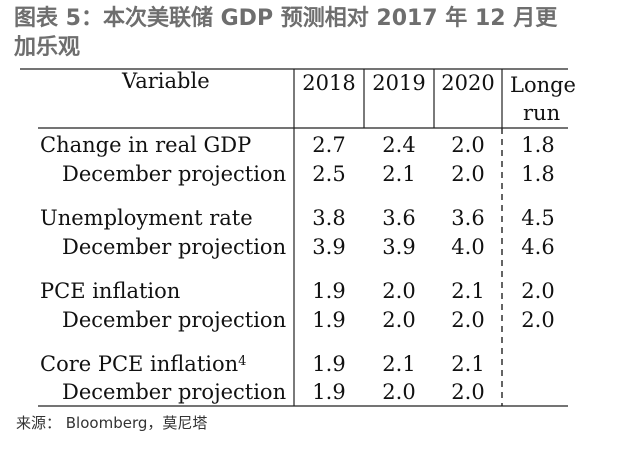 The image size is (620, 450). I want to click on header-variable: Variable, so click(166, 81).